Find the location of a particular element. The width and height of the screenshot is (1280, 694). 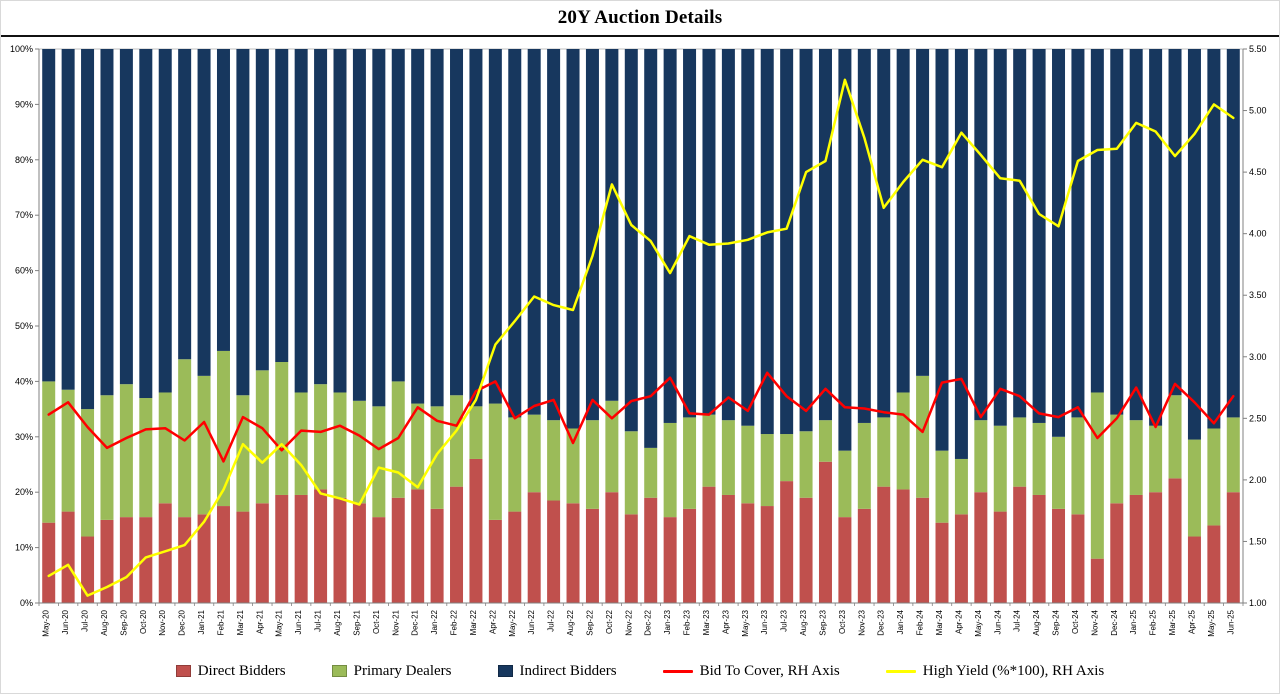

right-tick-label: 1.00 is located at coordinates (1258, 603).